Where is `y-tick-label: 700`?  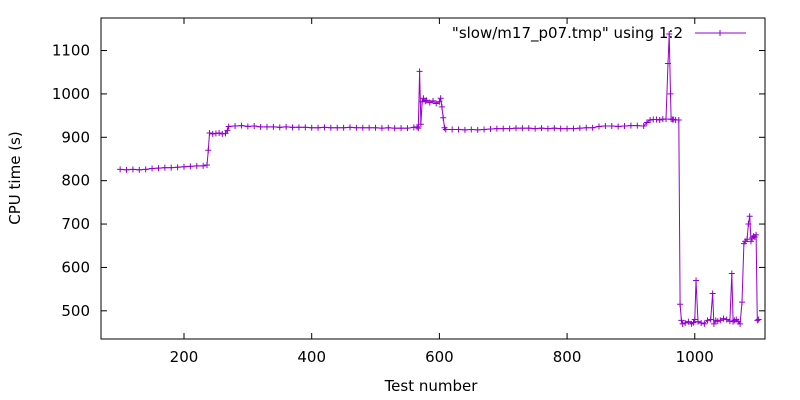
y-tick-label: 700 is located at coordinates (75, 224).